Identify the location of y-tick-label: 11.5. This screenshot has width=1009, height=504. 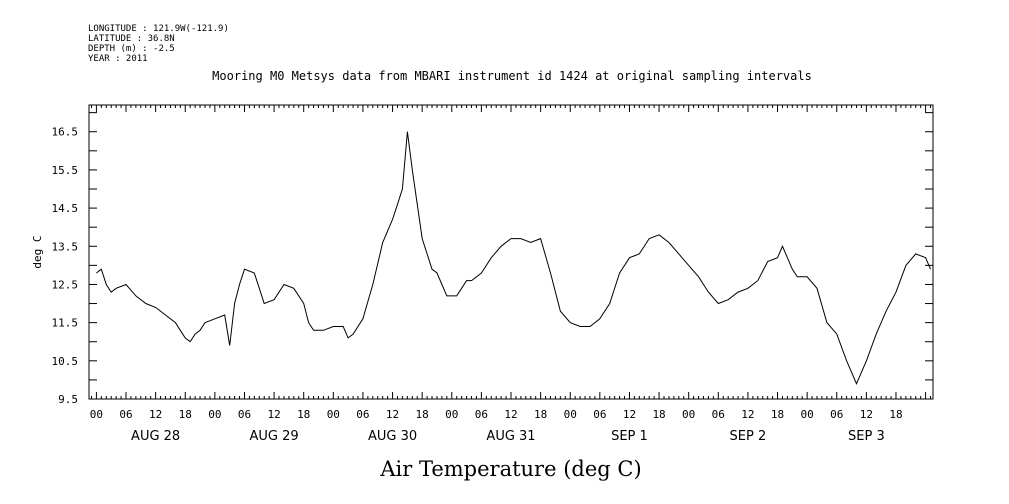
(65, 323).